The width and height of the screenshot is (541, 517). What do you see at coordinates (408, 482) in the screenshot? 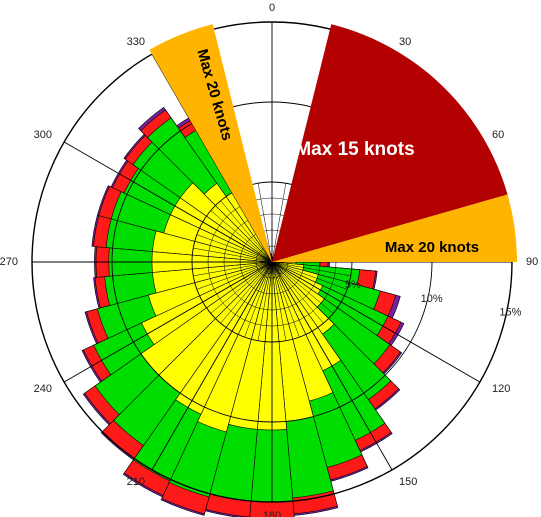
I see `direction-label-150: 150` at bounding box center [408, 482].